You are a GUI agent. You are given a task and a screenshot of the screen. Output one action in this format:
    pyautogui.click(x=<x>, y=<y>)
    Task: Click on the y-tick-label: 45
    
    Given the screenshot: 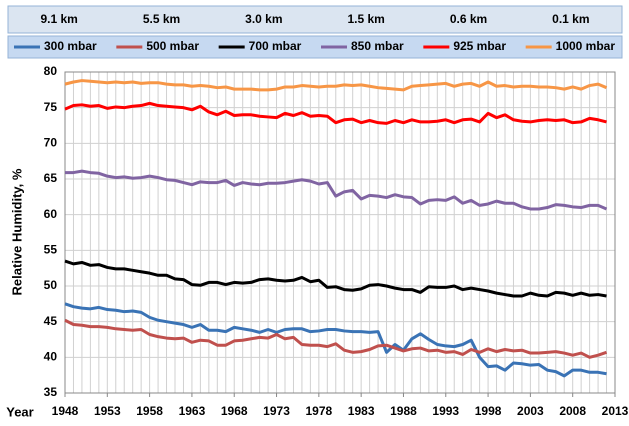 What is the action you would take?
    pyautogui.click(x=51, y=321)
    